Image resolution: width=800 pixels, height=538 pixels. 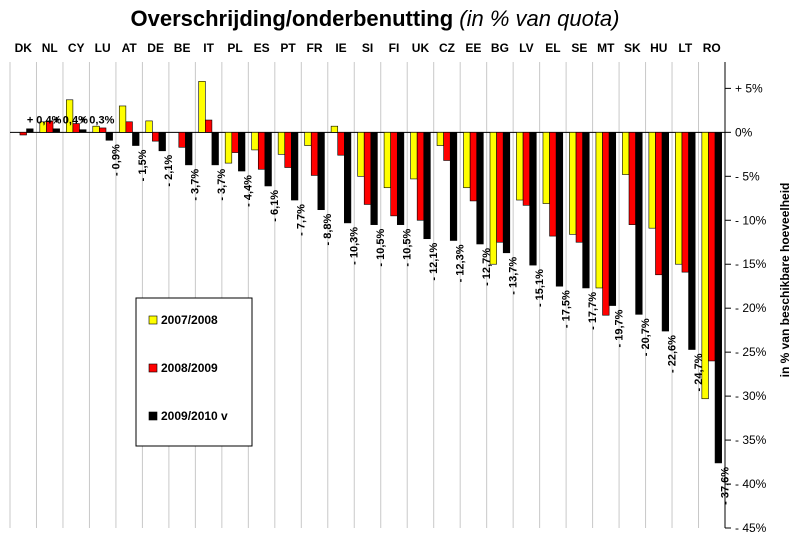 What do you see at coordinates (672, 354) in the screenshot?
I see `data-label: - 22,6%` at bounding box center [672, 354].